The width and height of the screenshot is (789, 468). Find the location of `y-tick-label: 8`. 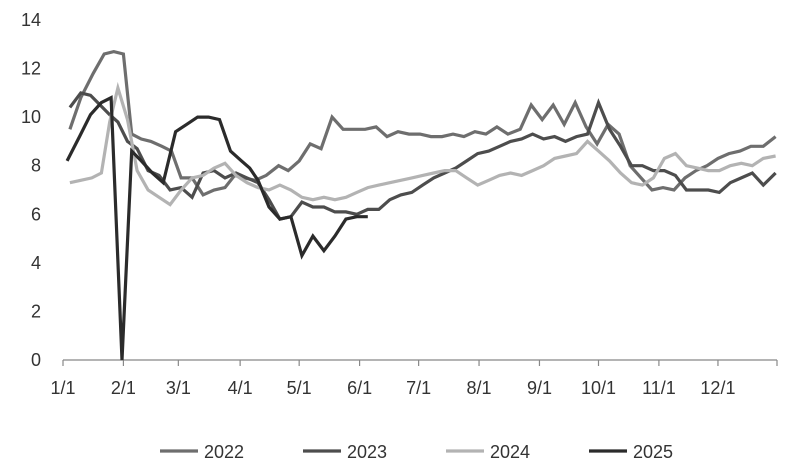

y-tick-label: 8 is located at coordinates (36, 166).